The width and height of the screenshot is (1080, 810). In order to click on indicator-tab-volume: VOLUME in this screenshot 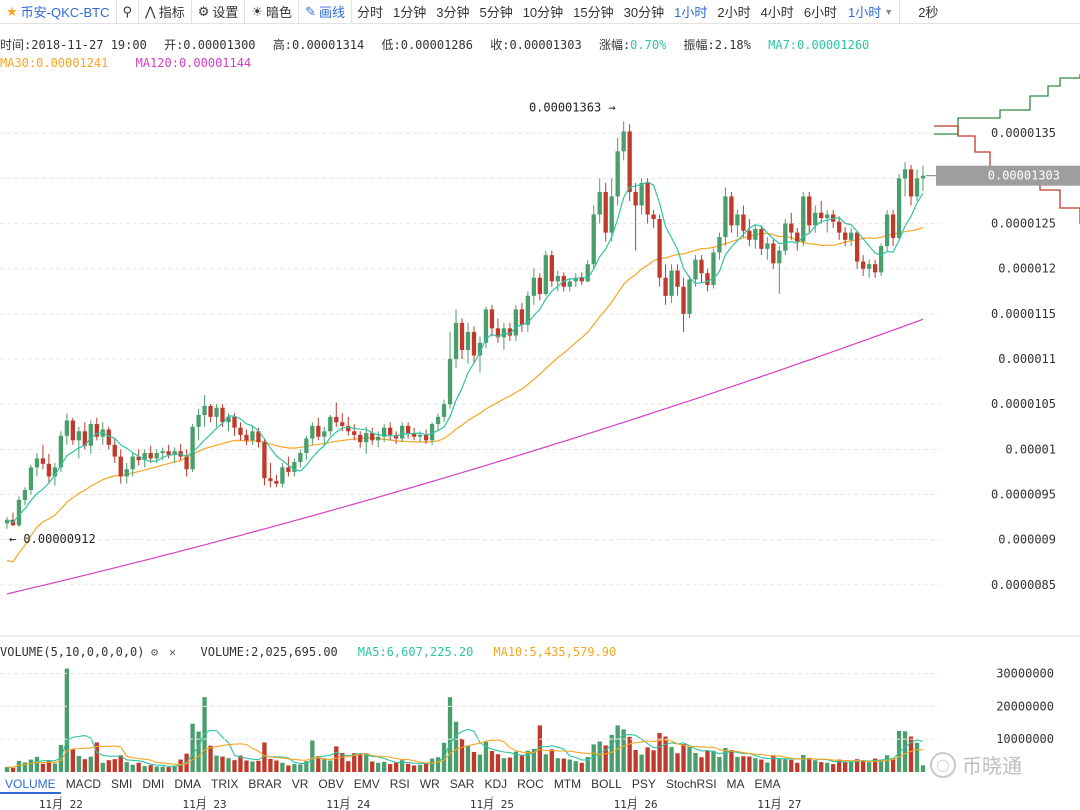, I will do `click(30, 784)`.